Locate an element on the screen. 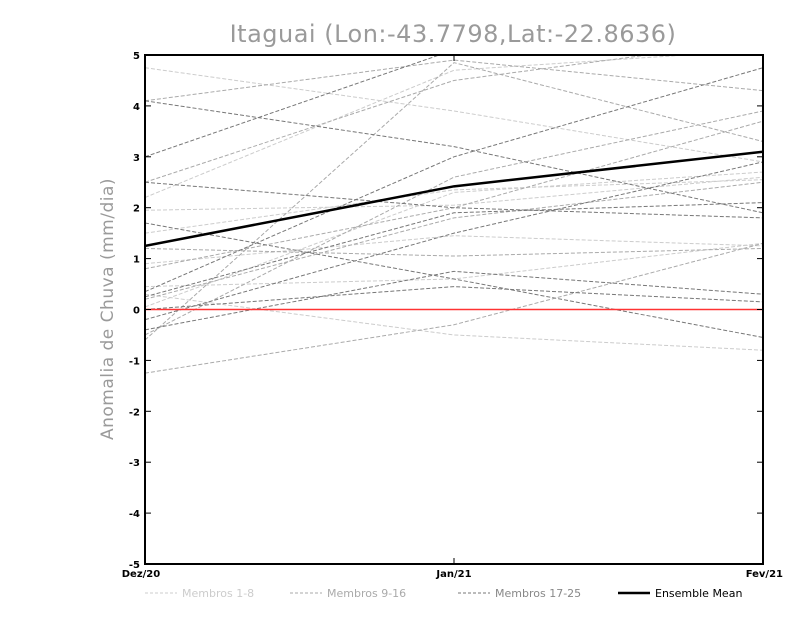  y-tick-label: 0 is located at coordinates (136, 311).